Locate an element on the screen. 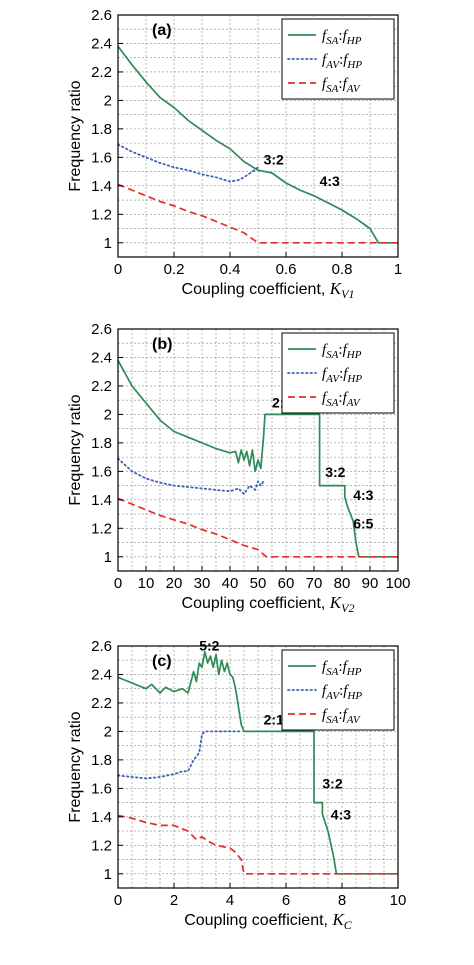 The image size is (474, 965). ratio-annotation: 2:1 is located at coordinates (274, 719).